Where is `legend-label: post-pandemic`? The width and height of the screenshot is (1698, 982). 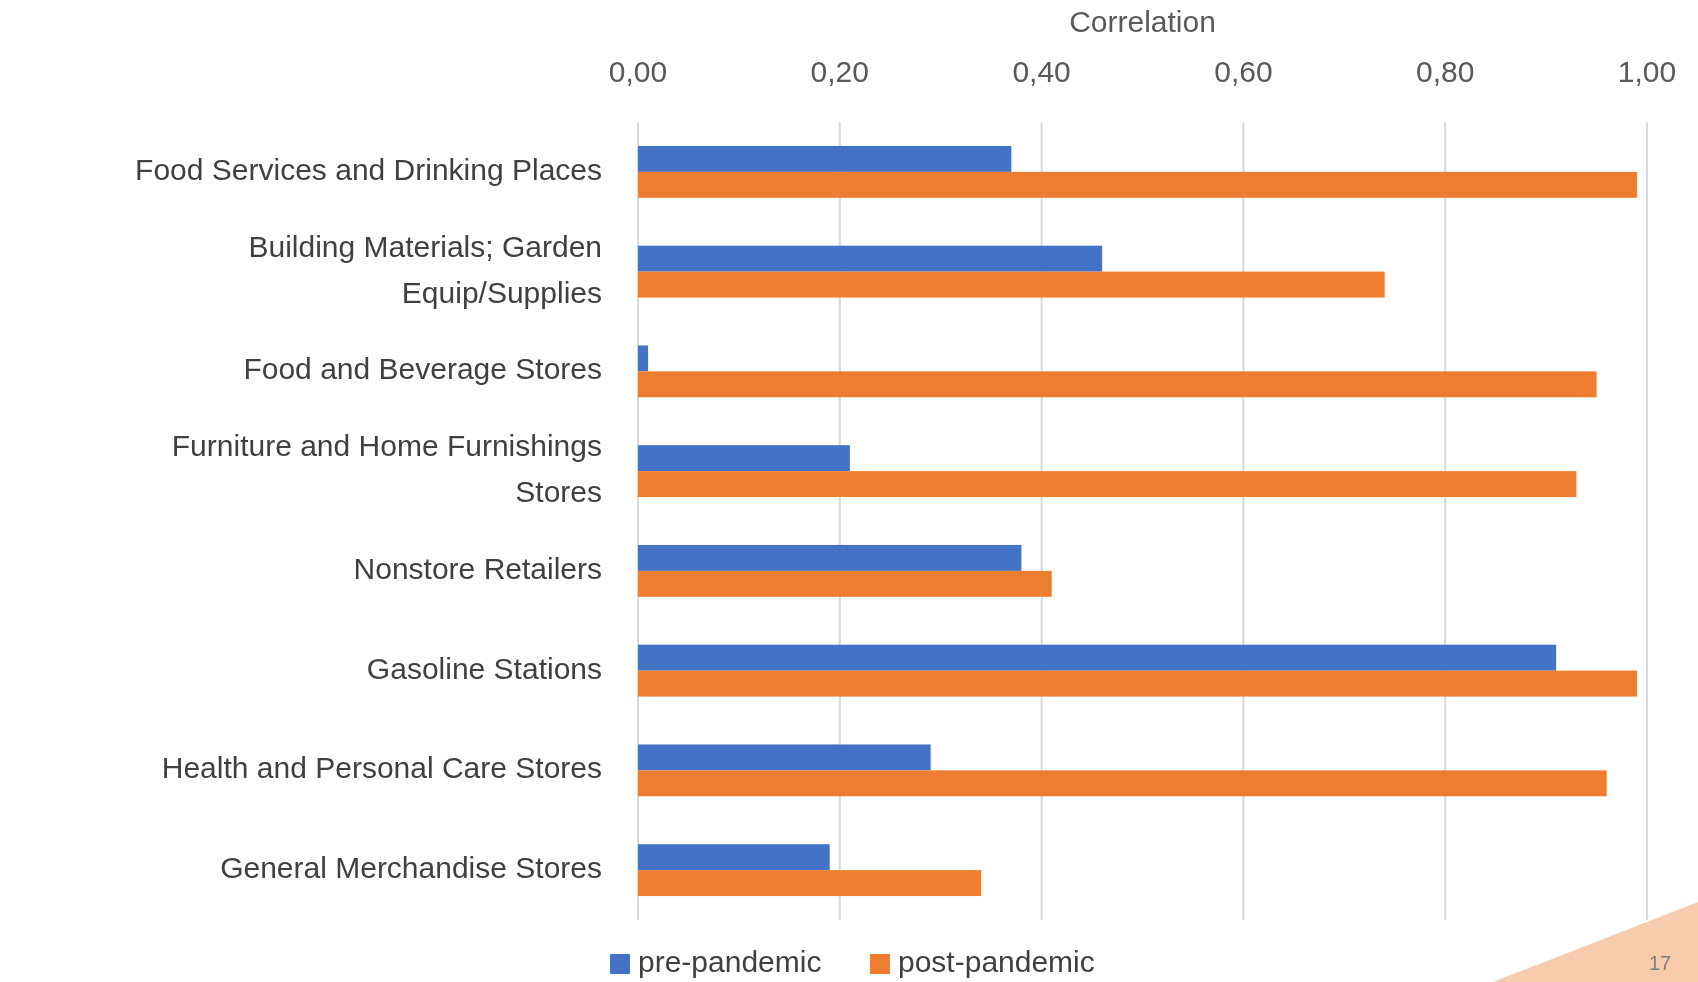 legend-label: post-pandemic is located at coordinates (996, 961).